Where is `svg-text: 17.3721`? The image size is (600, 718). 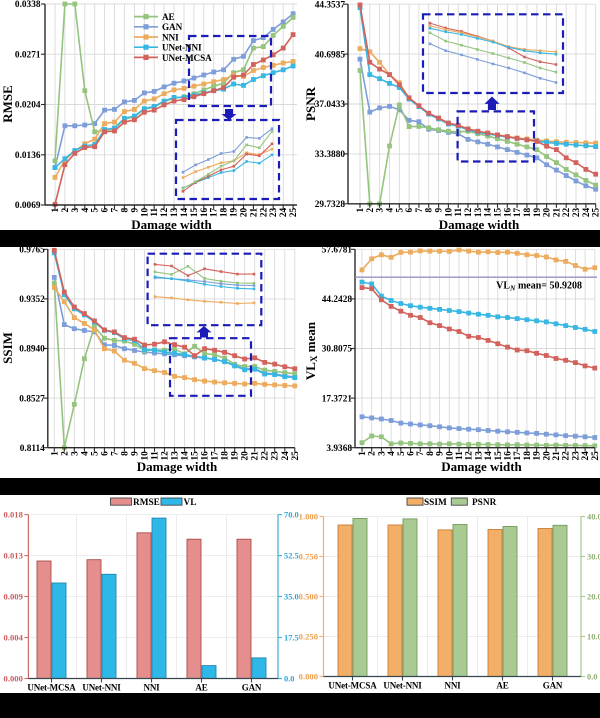 svg-text: 17.3721 is located at coordinates (337, 399).